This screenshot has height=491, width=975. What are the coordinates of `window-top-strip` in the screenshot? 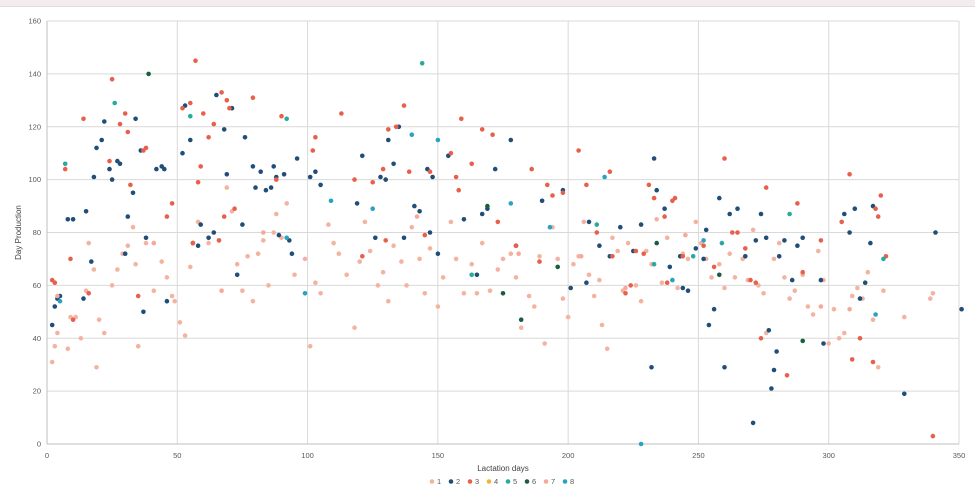 It's located at (487, 3).